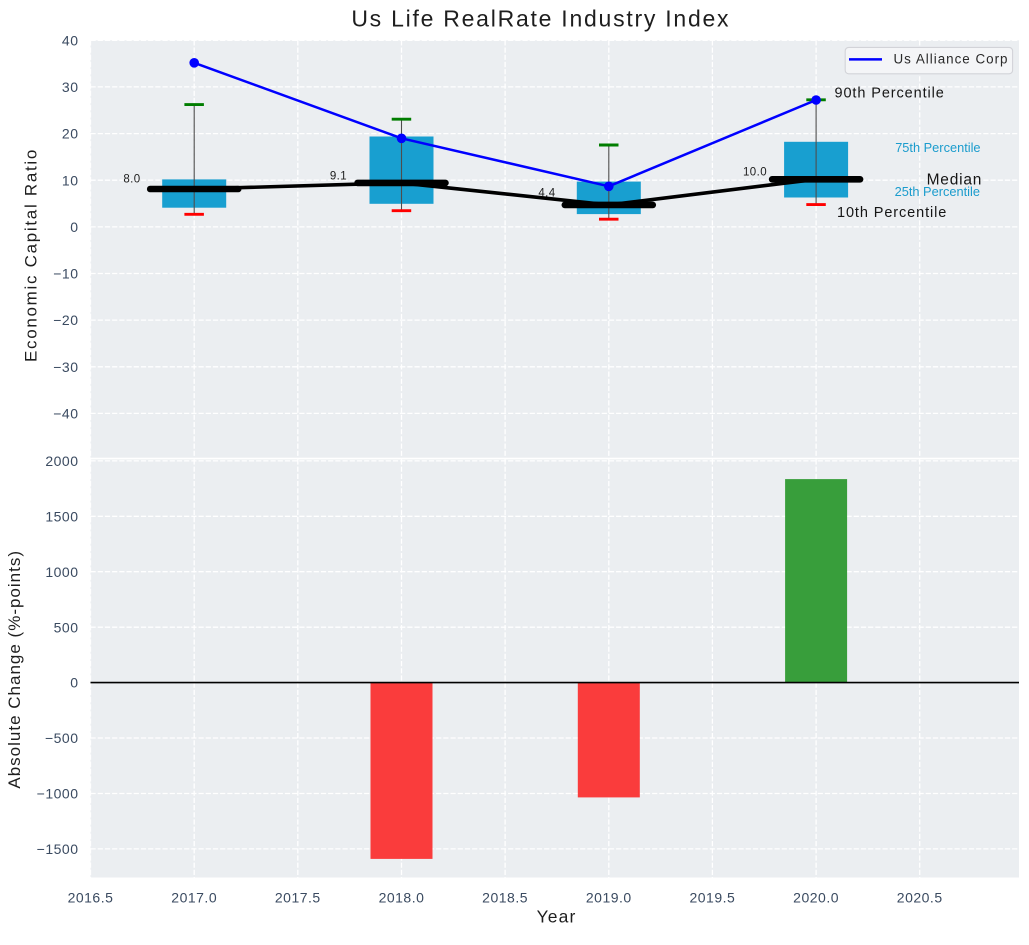  Describe the element at coordinates (91, 898) in the screenshot. I see `svg-text: 2016.5` at that location.